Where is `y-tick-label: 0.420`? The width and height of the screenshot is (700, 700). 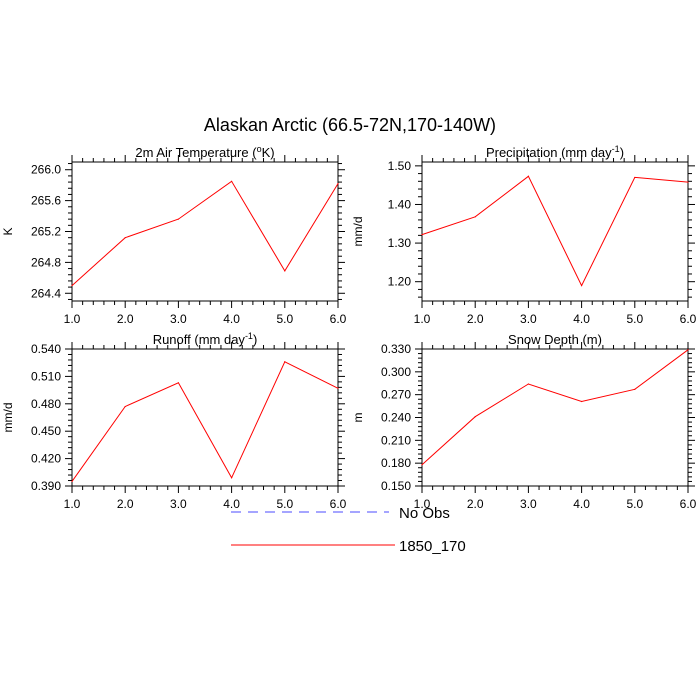
y-tick-label: 0.420 is located at coordinates (46, 459).